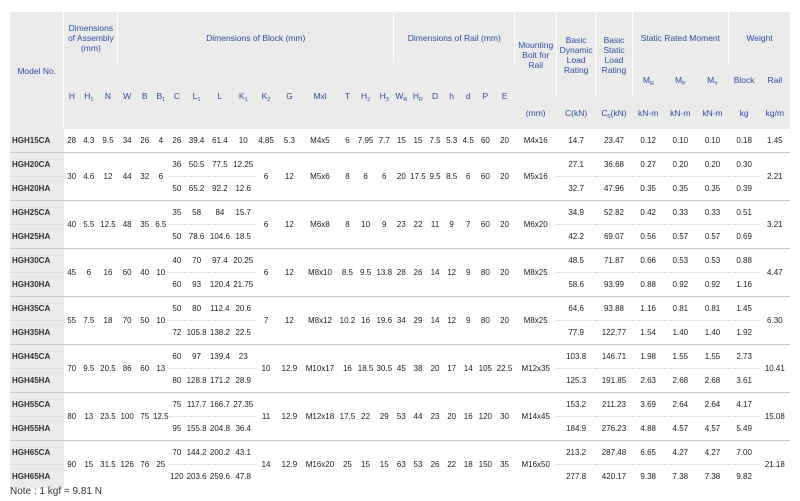  Describe the element at coordinates (196, 188) in the screenshot. I see `table-cell: 65.2` at that location.